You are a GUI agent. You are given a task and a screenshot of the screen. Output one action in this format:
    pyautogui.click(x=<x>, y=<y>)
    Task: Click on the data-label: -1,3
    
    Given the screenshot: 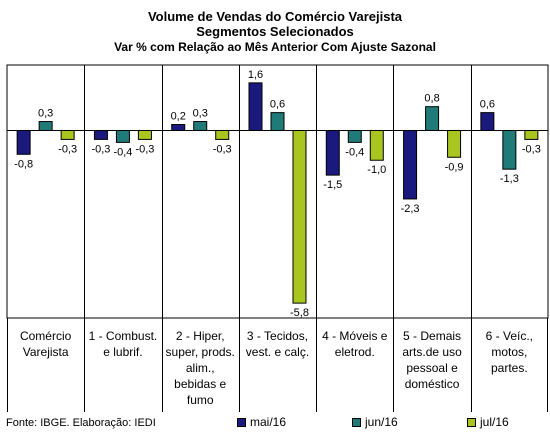 What is the action you would take?
    pyautogui.click(x=509, y=179)
    